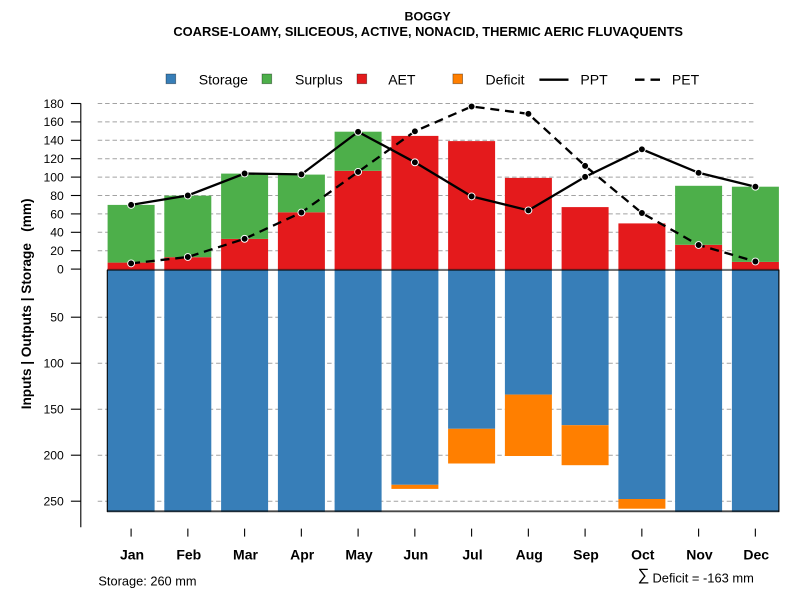 The height and width of the screenshot is (605, 800). Describe the element at coordinates (223, 79) in the screenshot. I see `svg-text: Storage` at that location.